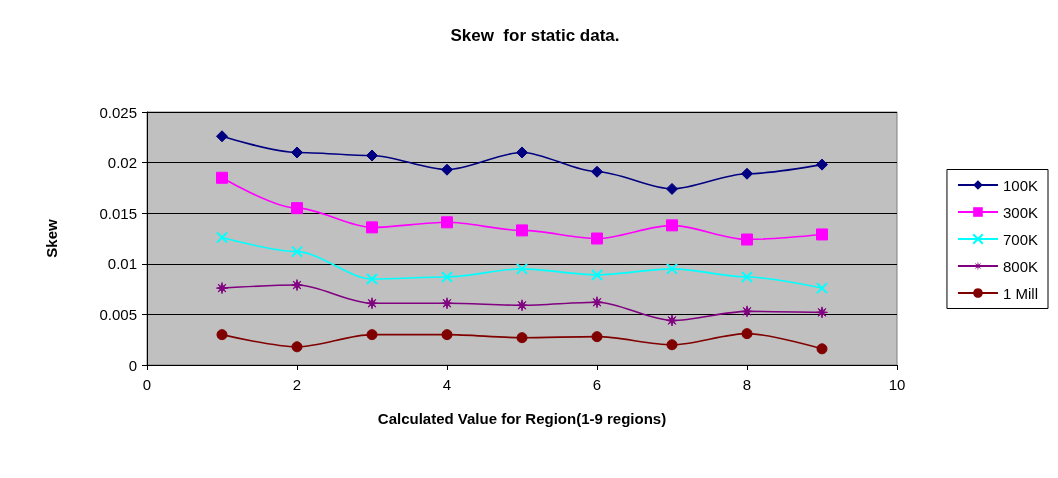 Image resolution: width=1058 pixels, height=478 pixels. I want to click on y-tick-label: 0.005, so click(118, 314).